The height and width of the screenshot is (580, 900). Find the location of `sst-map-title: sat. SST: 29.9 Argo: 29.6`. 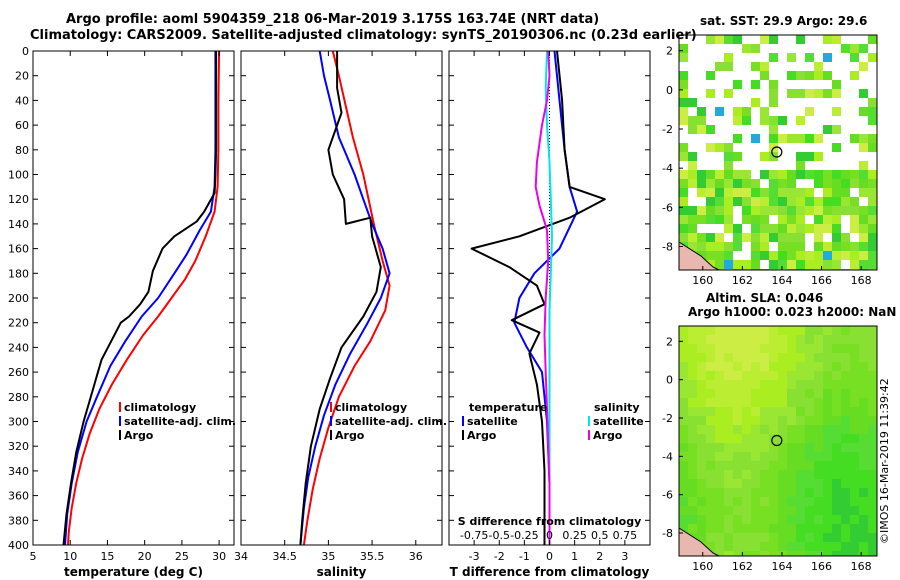

sst-map-title: sat. SST: 29.9 Argo: 29.6 is located at coordinates (784, 21).